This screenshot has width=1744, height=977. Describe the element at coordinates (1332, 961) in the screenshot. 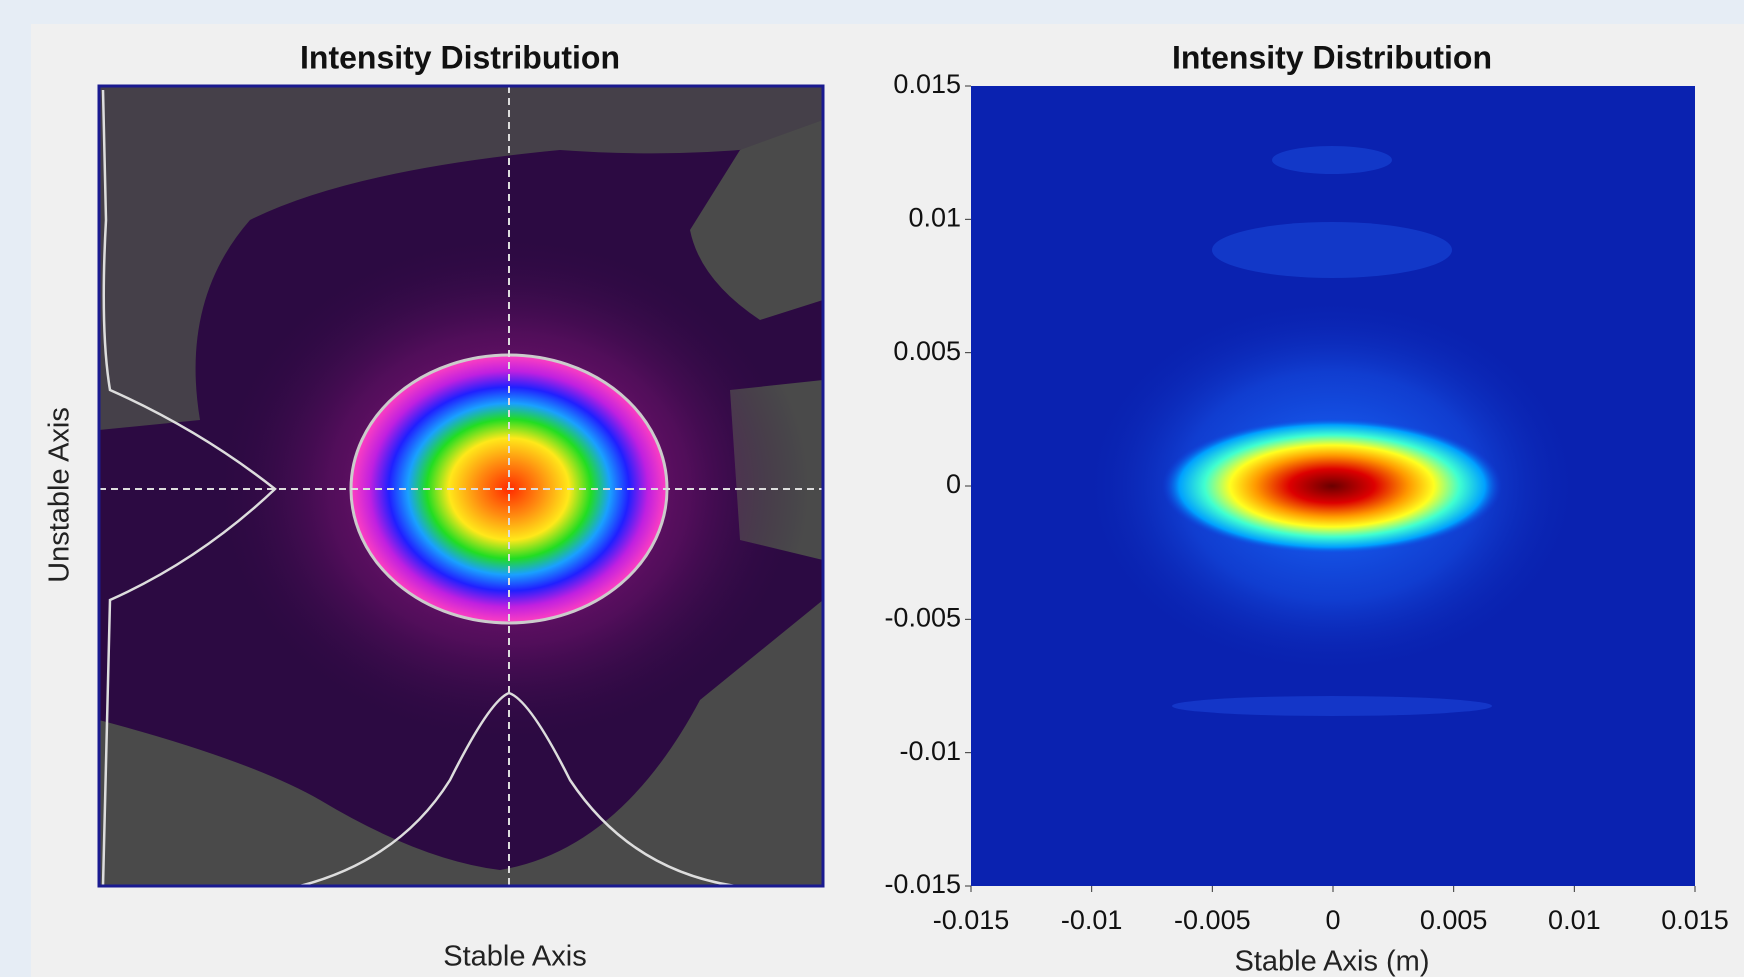

I see `x-axis-label: Stable Axis (m)` at that location.